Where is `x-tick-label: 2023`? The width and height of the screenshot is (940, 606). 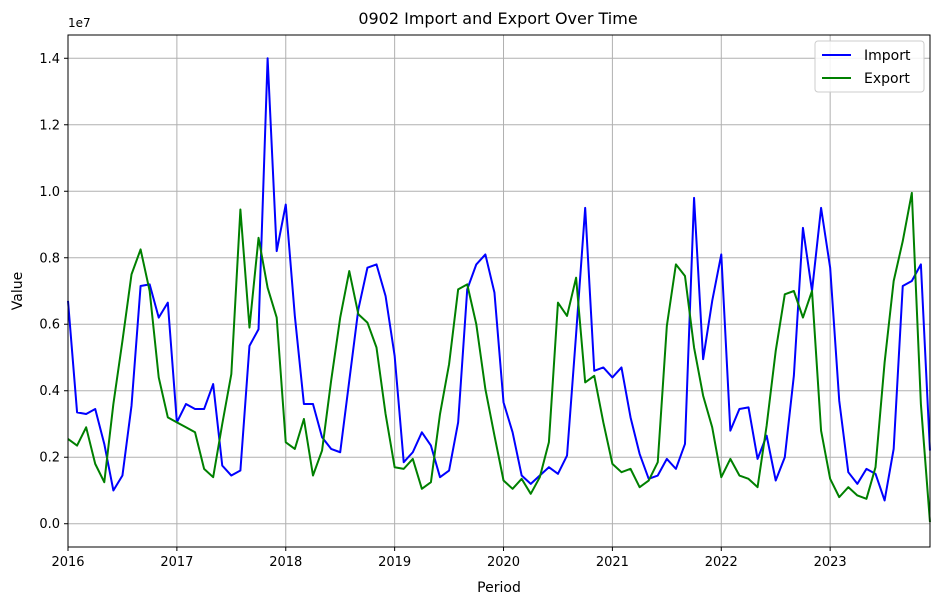
x-tick-label: 2023 is located at coordinates (830, 562).